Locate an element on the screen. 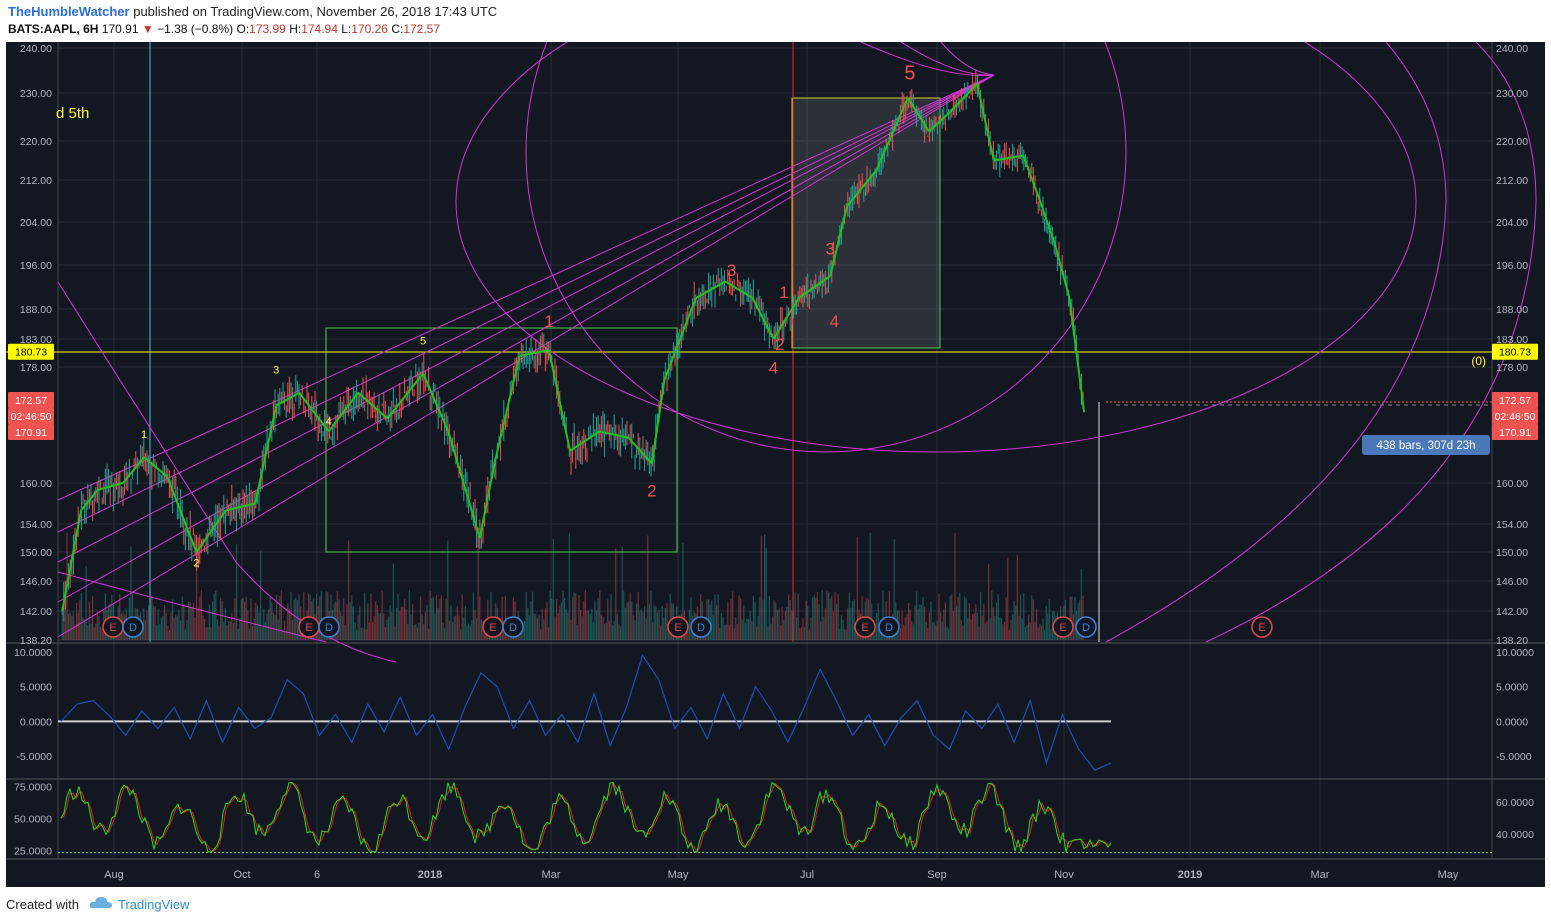 Image resolution: width=1551 pixels, height=922 pixels. wave-label-yellow: 3 is located at coordinates (276, 370).